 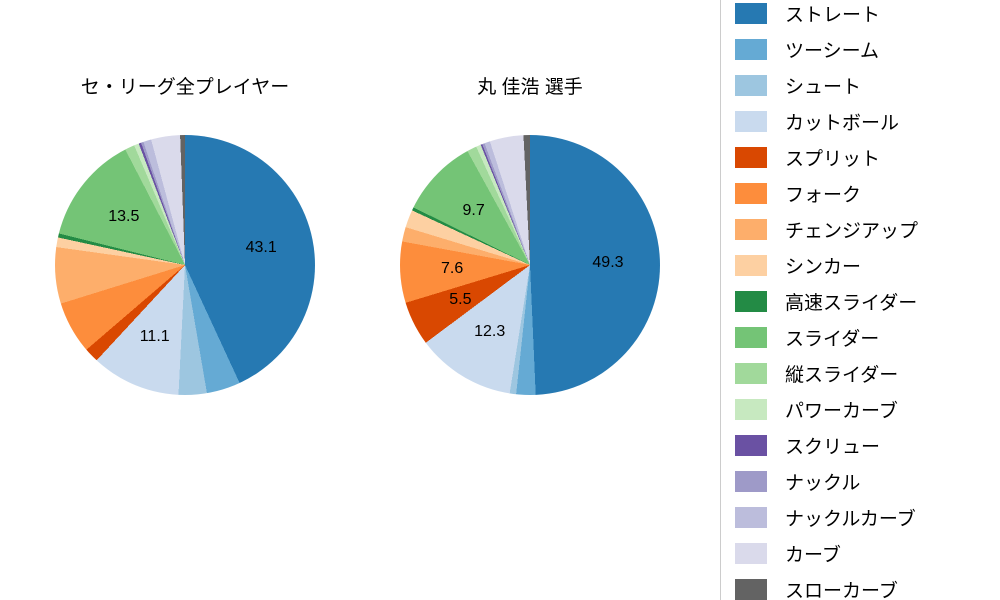 What do you see at coordinates (124, 216) in the screenshot?
I see `pie-value-label: 13.5` at bounding box center [124, 216].